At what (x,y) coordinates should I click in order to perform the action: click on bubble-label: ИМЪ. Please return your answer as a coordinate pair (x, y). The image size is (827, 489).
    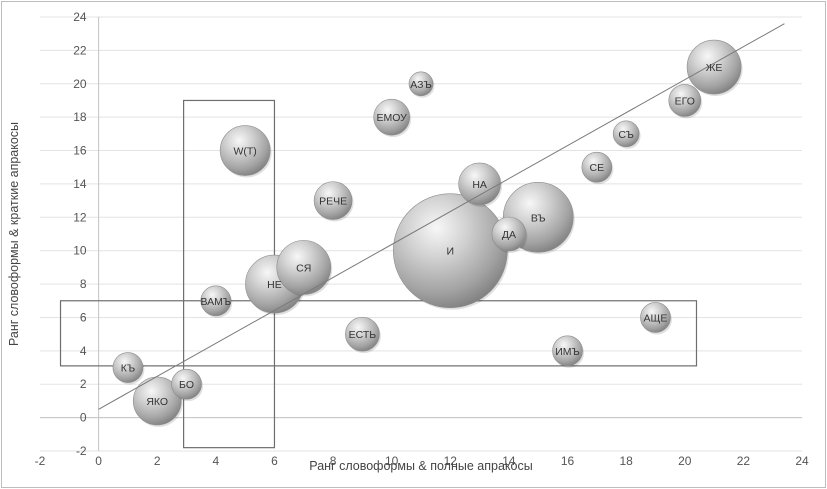
    Looking at the image, I should click on (567, 352).